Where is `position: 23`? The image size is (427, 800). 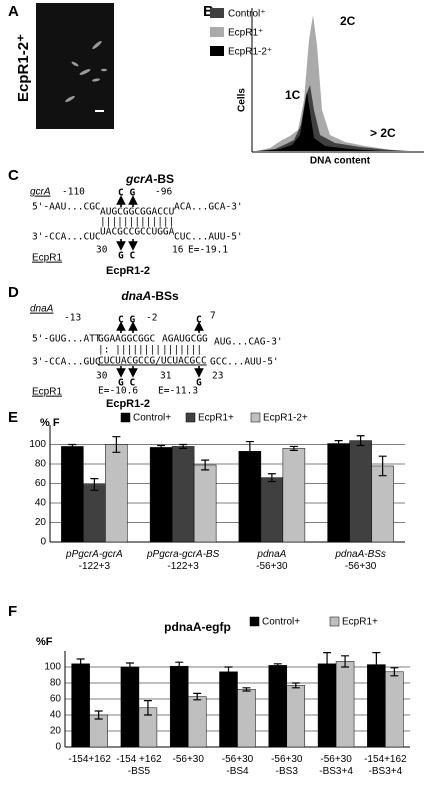
position: 23 is located at coordinates (217, 376).